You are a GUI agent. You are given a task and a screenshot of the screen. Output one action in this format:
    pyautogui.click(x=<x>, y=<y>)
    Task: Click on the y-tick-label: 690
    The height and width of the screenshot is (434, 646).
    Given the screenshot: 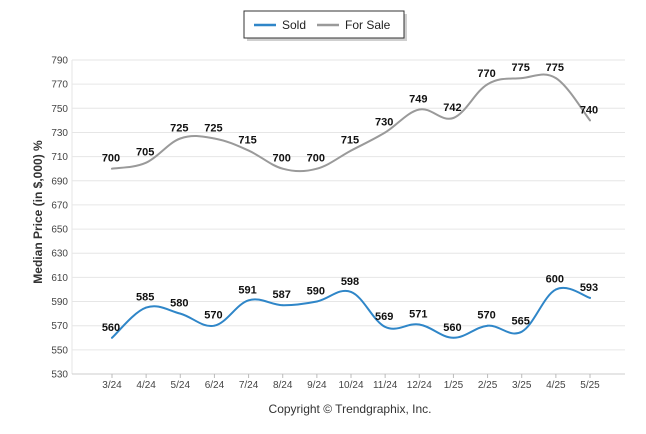 What is the action you would take?
    pyautogui.click(x=59, y=181)
    